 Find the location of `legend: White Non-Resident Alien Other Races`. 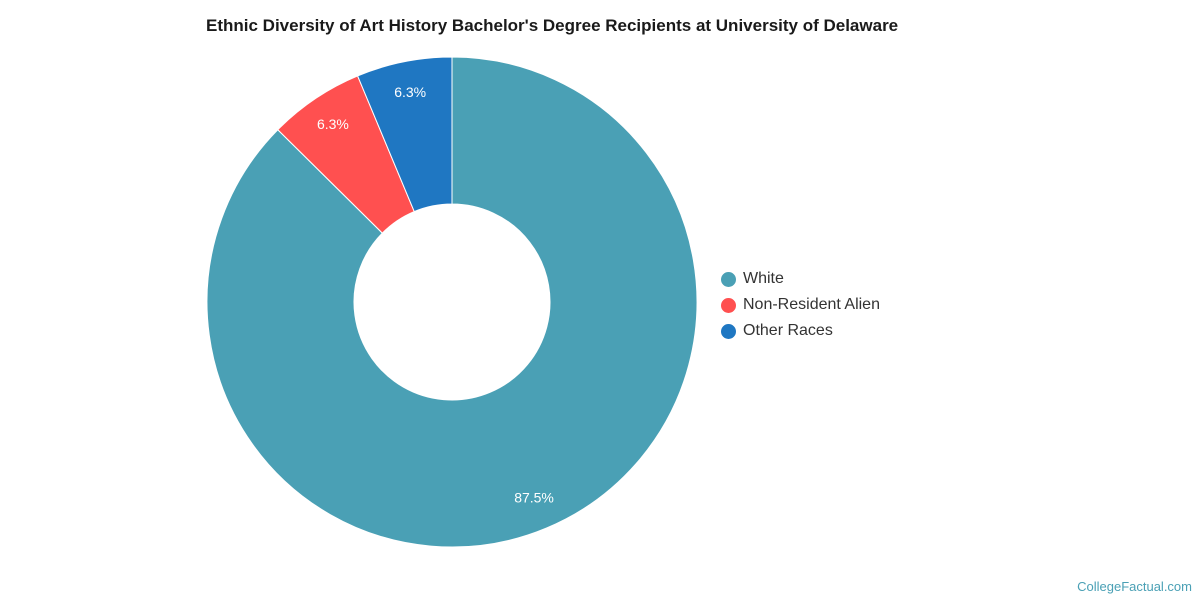

legend: White Non-Resident Alien Other Races is located at coordinates (800, 305).